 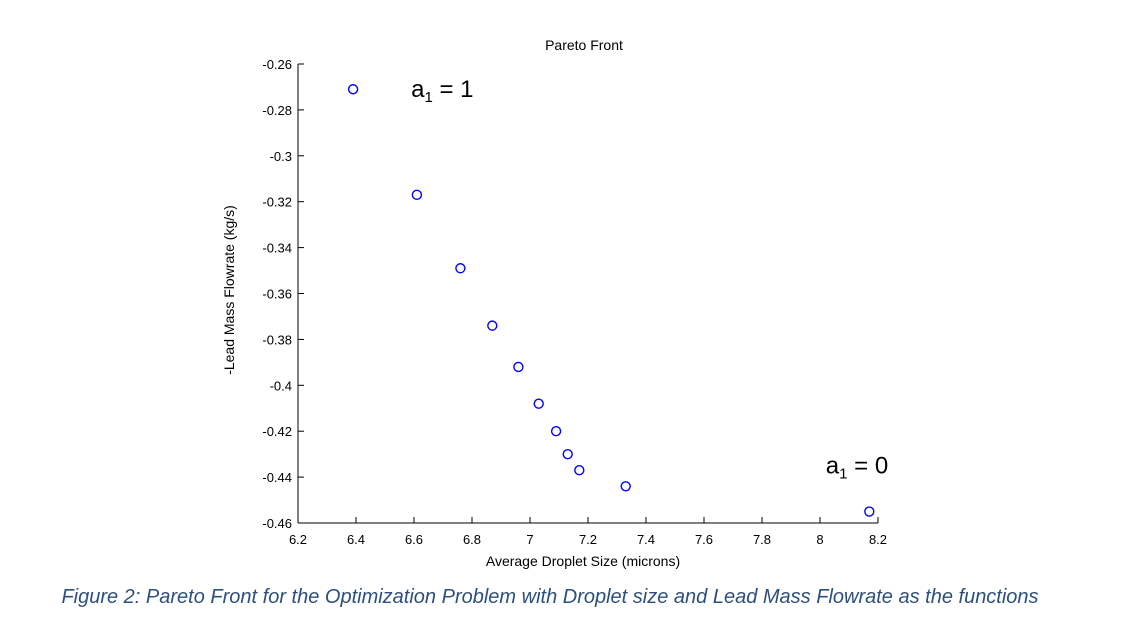 I want to click on x-tick-label: 7.4, so click(x=646, y=539).